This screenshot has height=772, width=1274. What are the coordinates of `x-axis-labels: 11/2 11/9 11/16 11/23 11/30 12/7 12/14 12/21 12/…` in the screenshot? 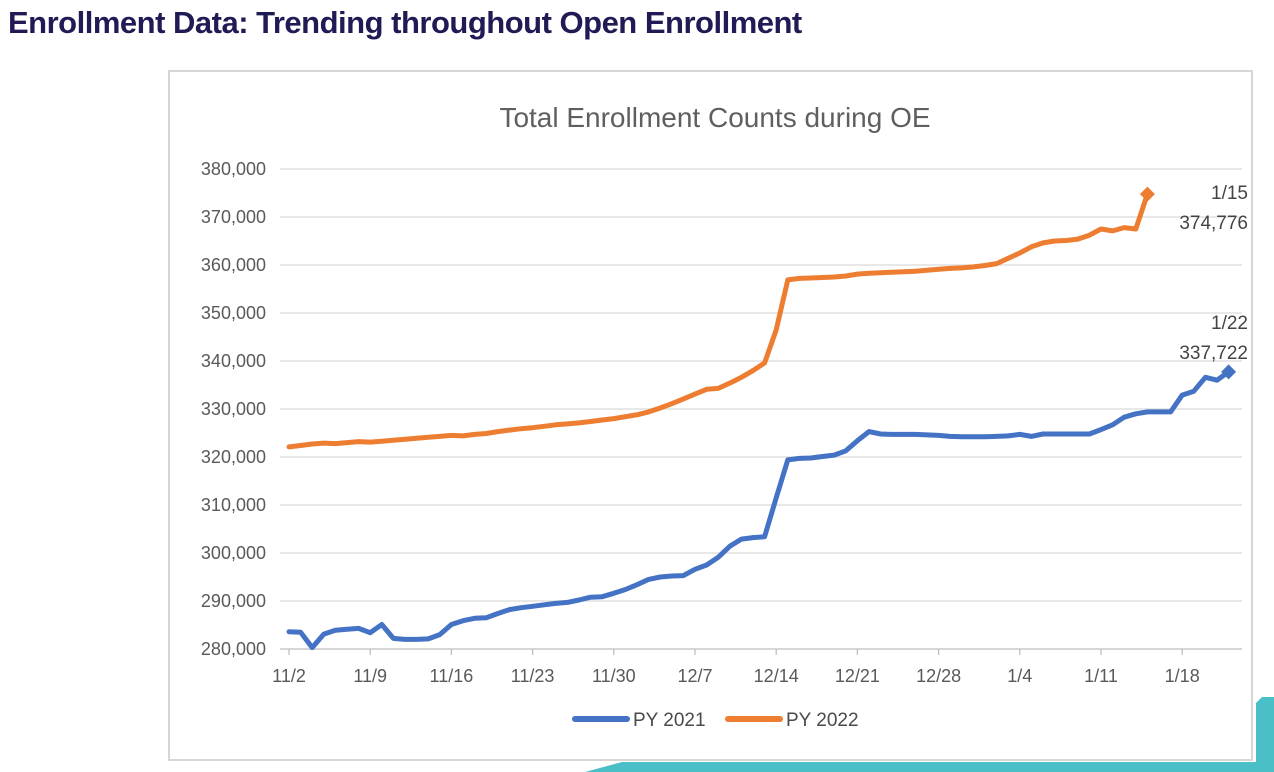 It's located at (736, 676).